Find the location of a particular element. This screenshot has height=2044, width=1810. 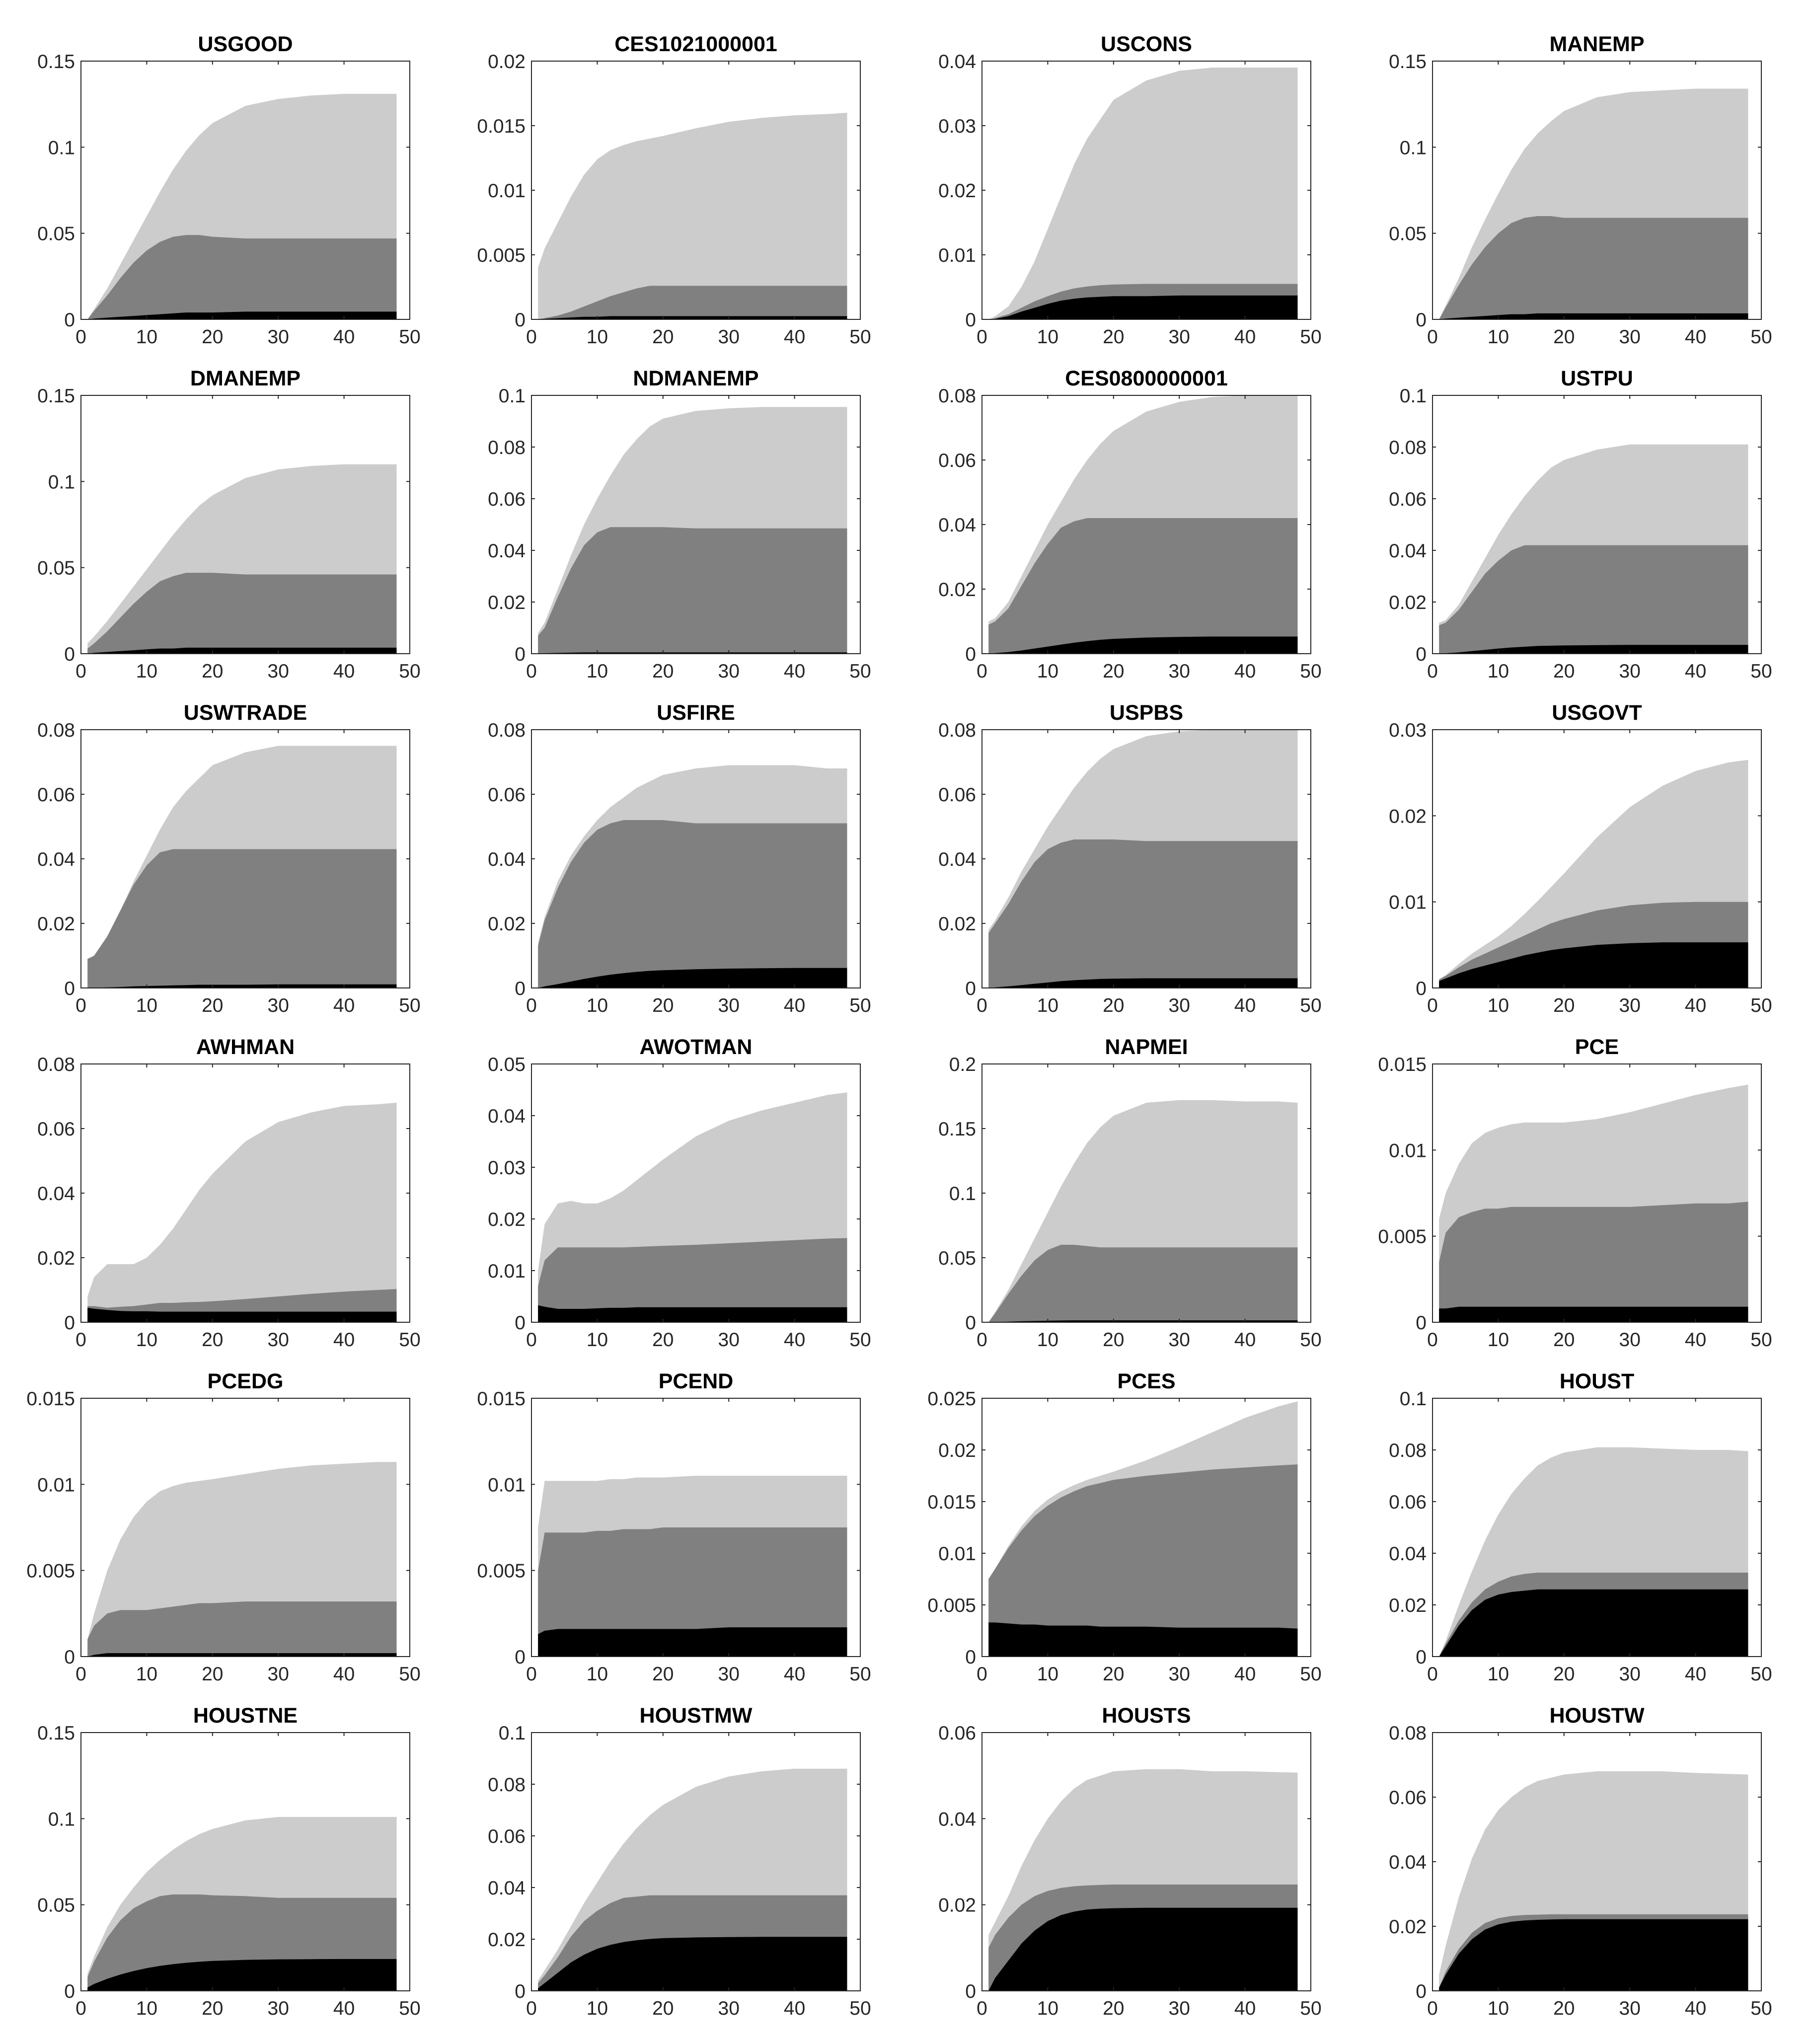

y-tick-label: 0.025 is located at coordinates (951, 1399).